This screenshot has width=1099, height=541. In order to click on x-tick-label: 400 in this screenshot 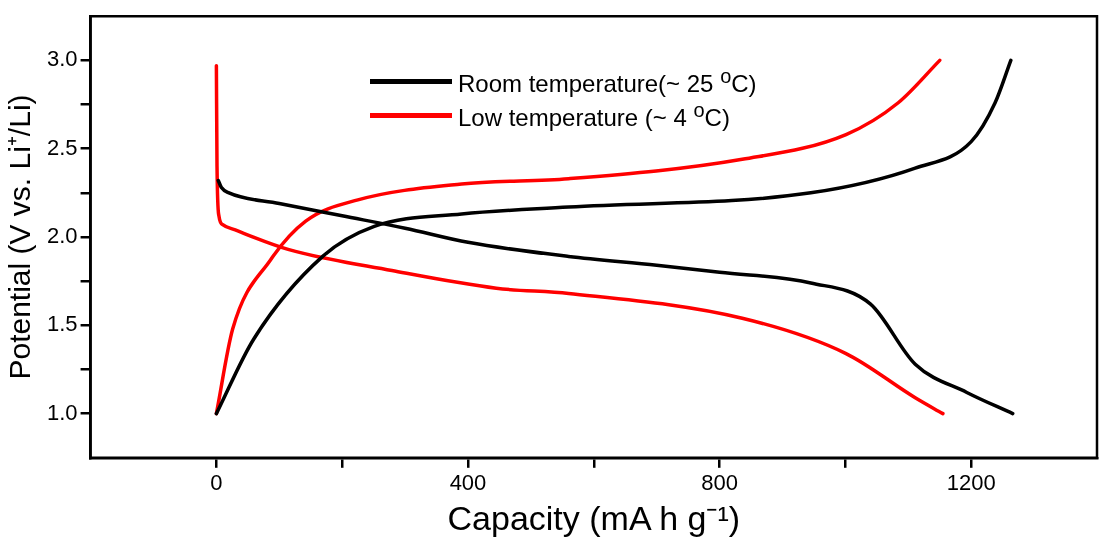, I will do `click(468, 483)`.